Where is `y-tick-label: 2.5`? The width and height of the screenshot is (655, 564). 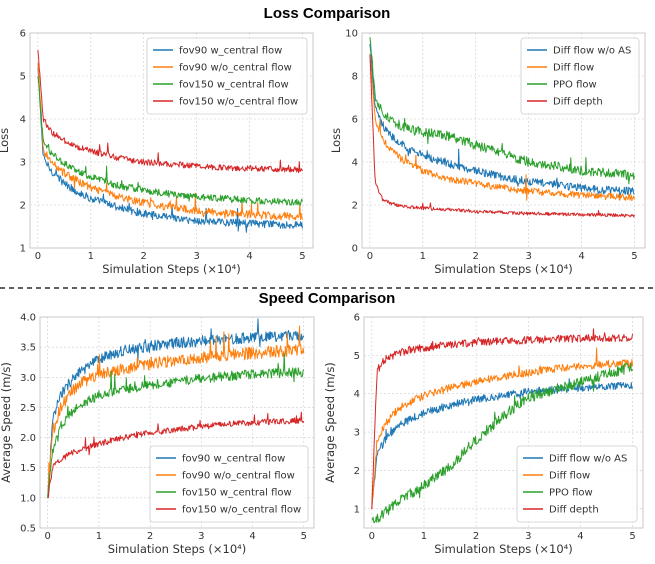 y-tick-label: 2.5 is located at coordinates (28, 408).